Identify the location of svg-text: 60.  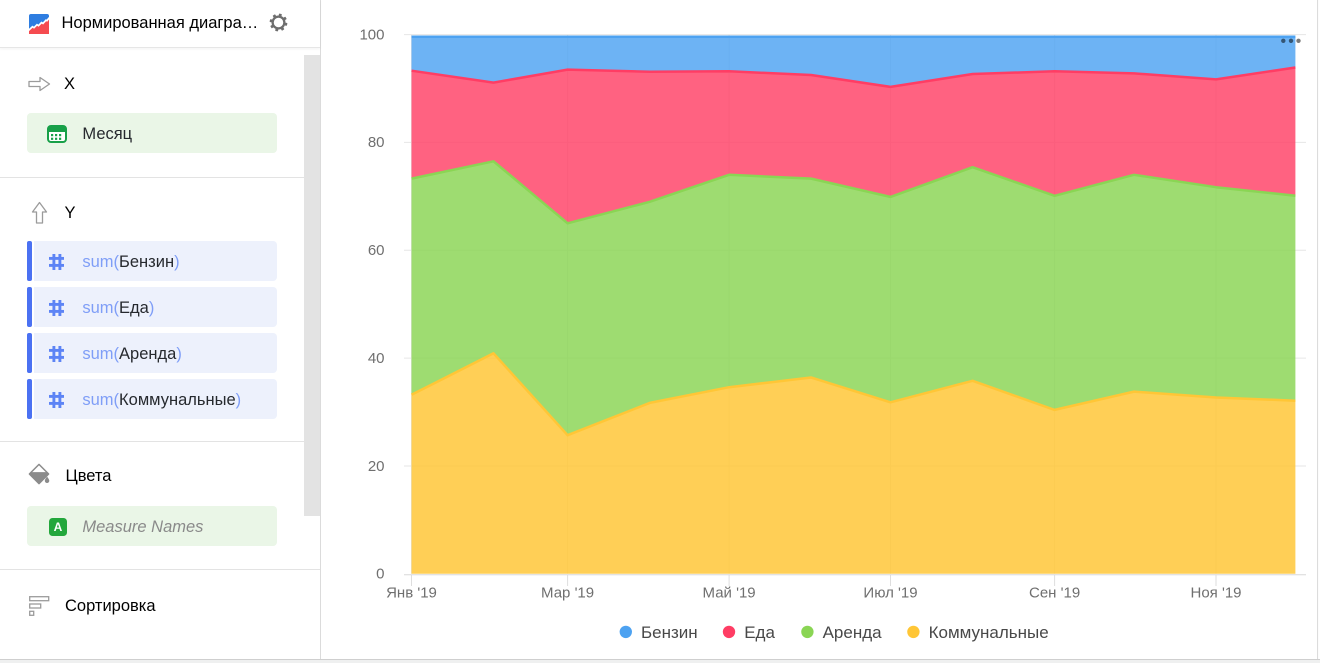
(376, 250).